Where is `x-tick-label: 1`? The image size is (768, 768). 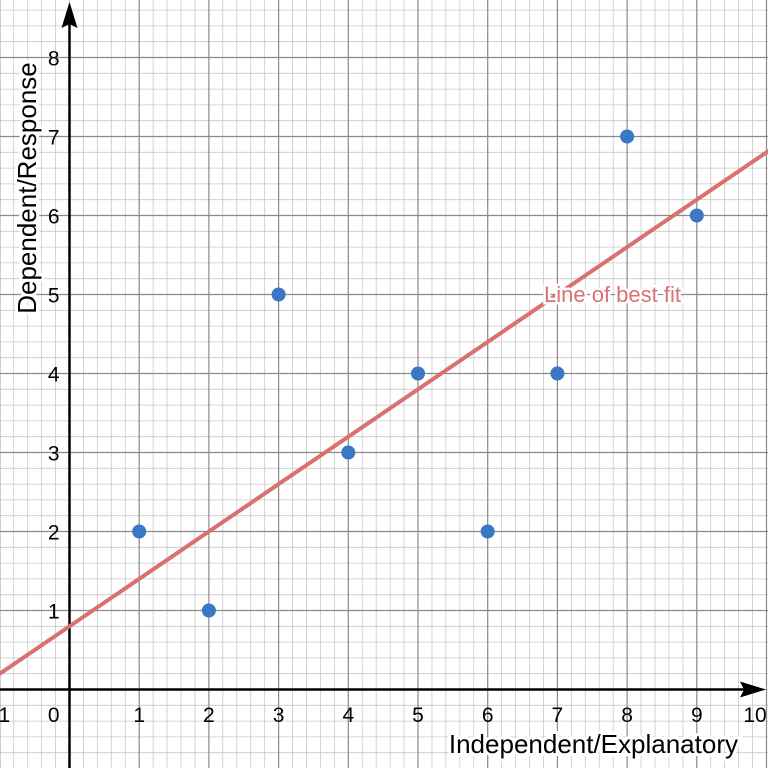 x-tick-label: 1 is located at coordinates (139, 715).